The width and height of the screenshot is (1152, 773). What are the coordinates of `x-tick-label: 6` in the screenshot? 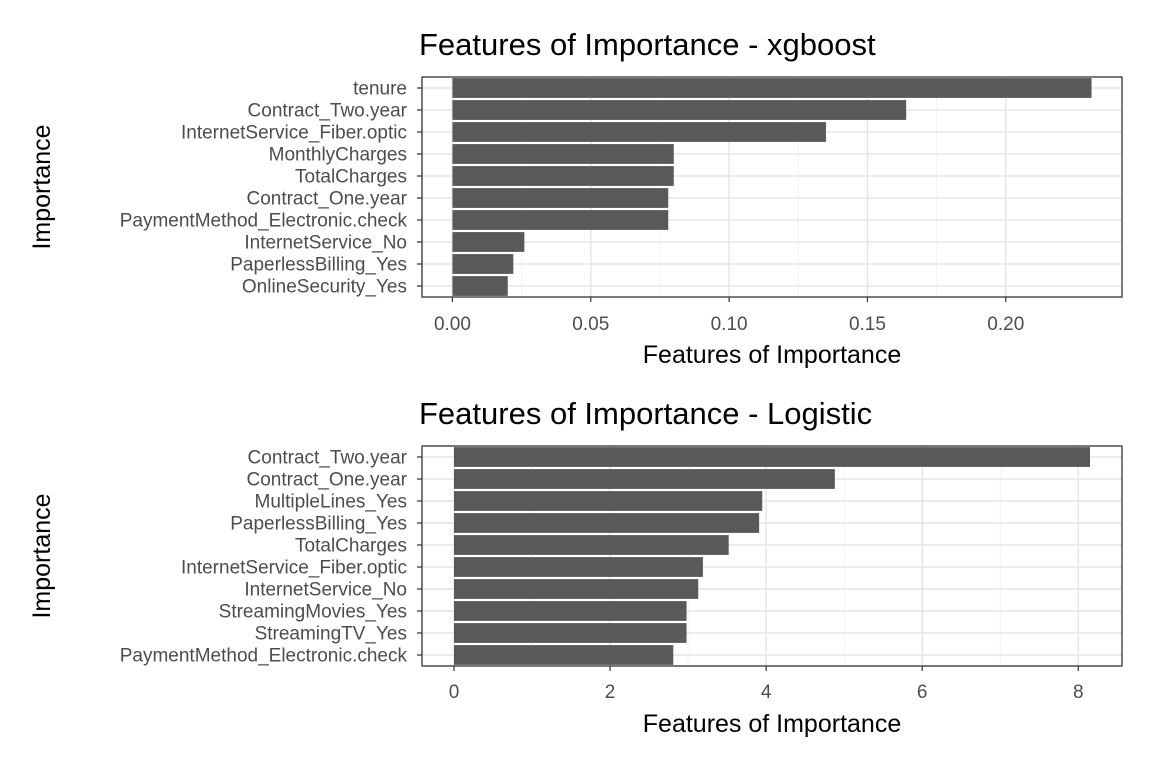 It's located at (922, 692).